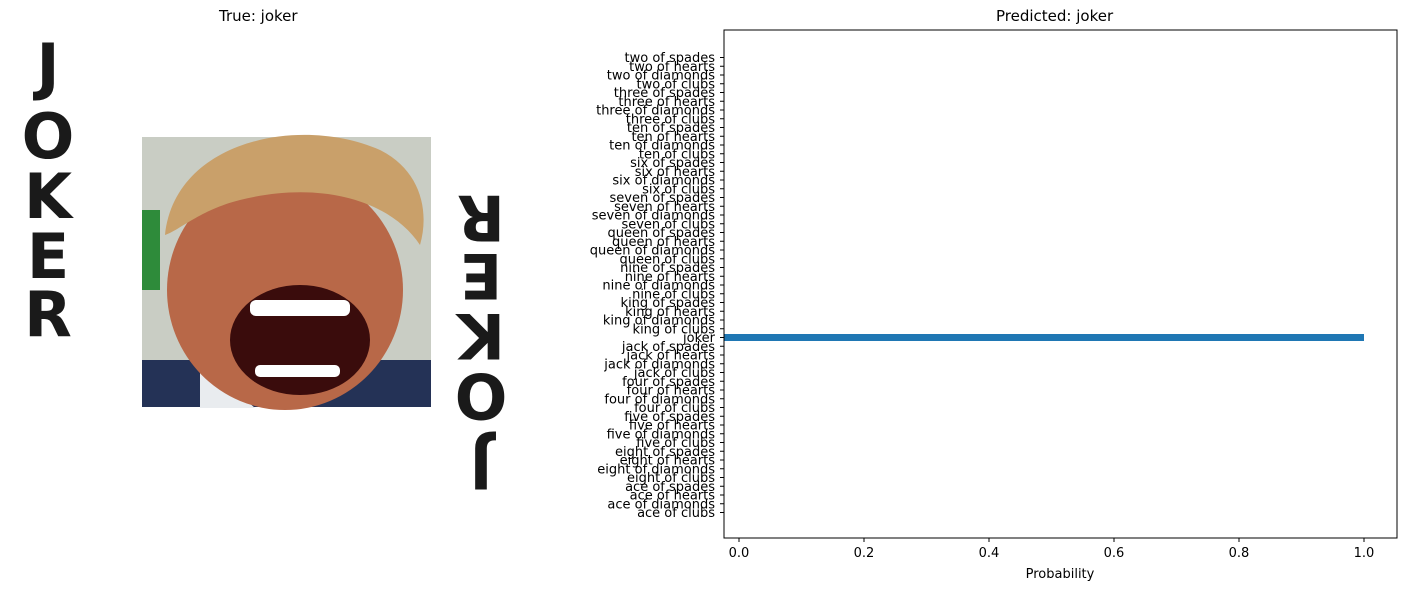  Describe the element at coordinates (653, 216) in the screenshot. I see `y-tick-label: seven of diamonds` at that location.